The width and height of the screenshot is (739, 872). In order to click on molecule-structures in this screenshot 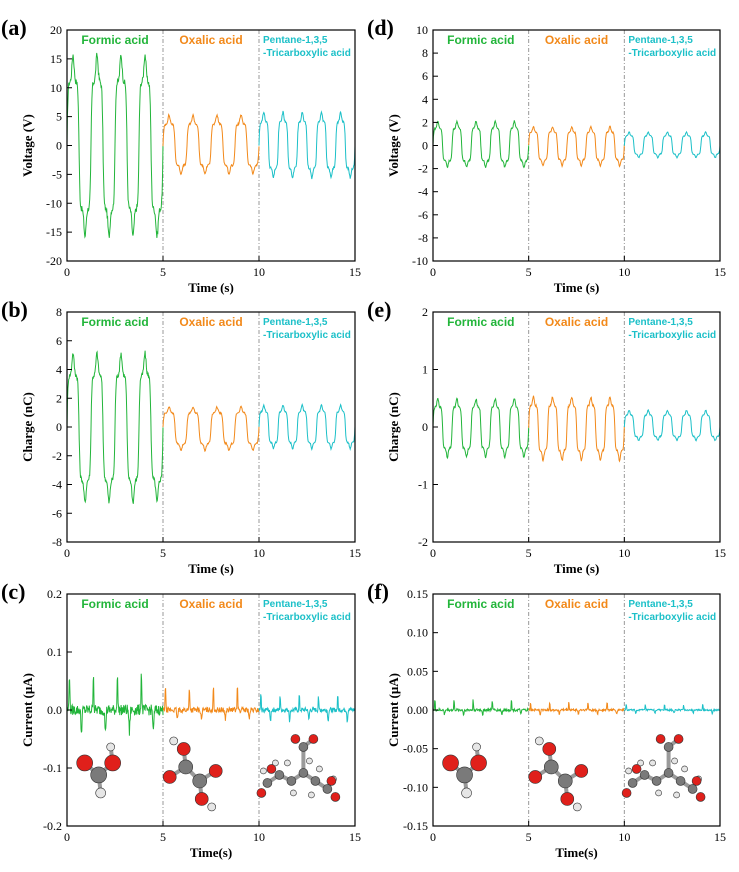, I will do `click(574, 773)`.